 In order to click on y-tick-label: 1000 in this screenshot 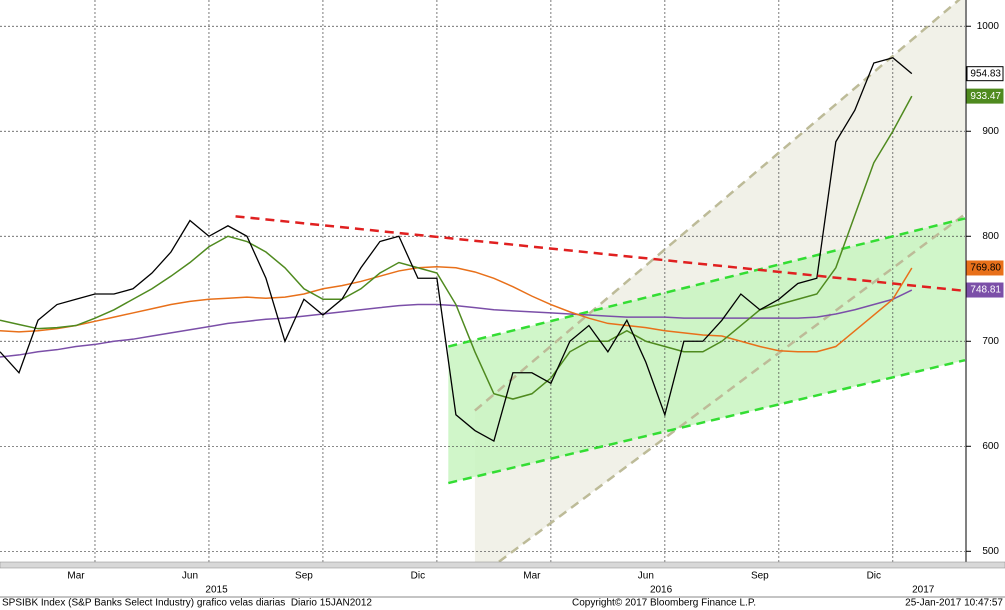, I will do `click(988, 26)`.